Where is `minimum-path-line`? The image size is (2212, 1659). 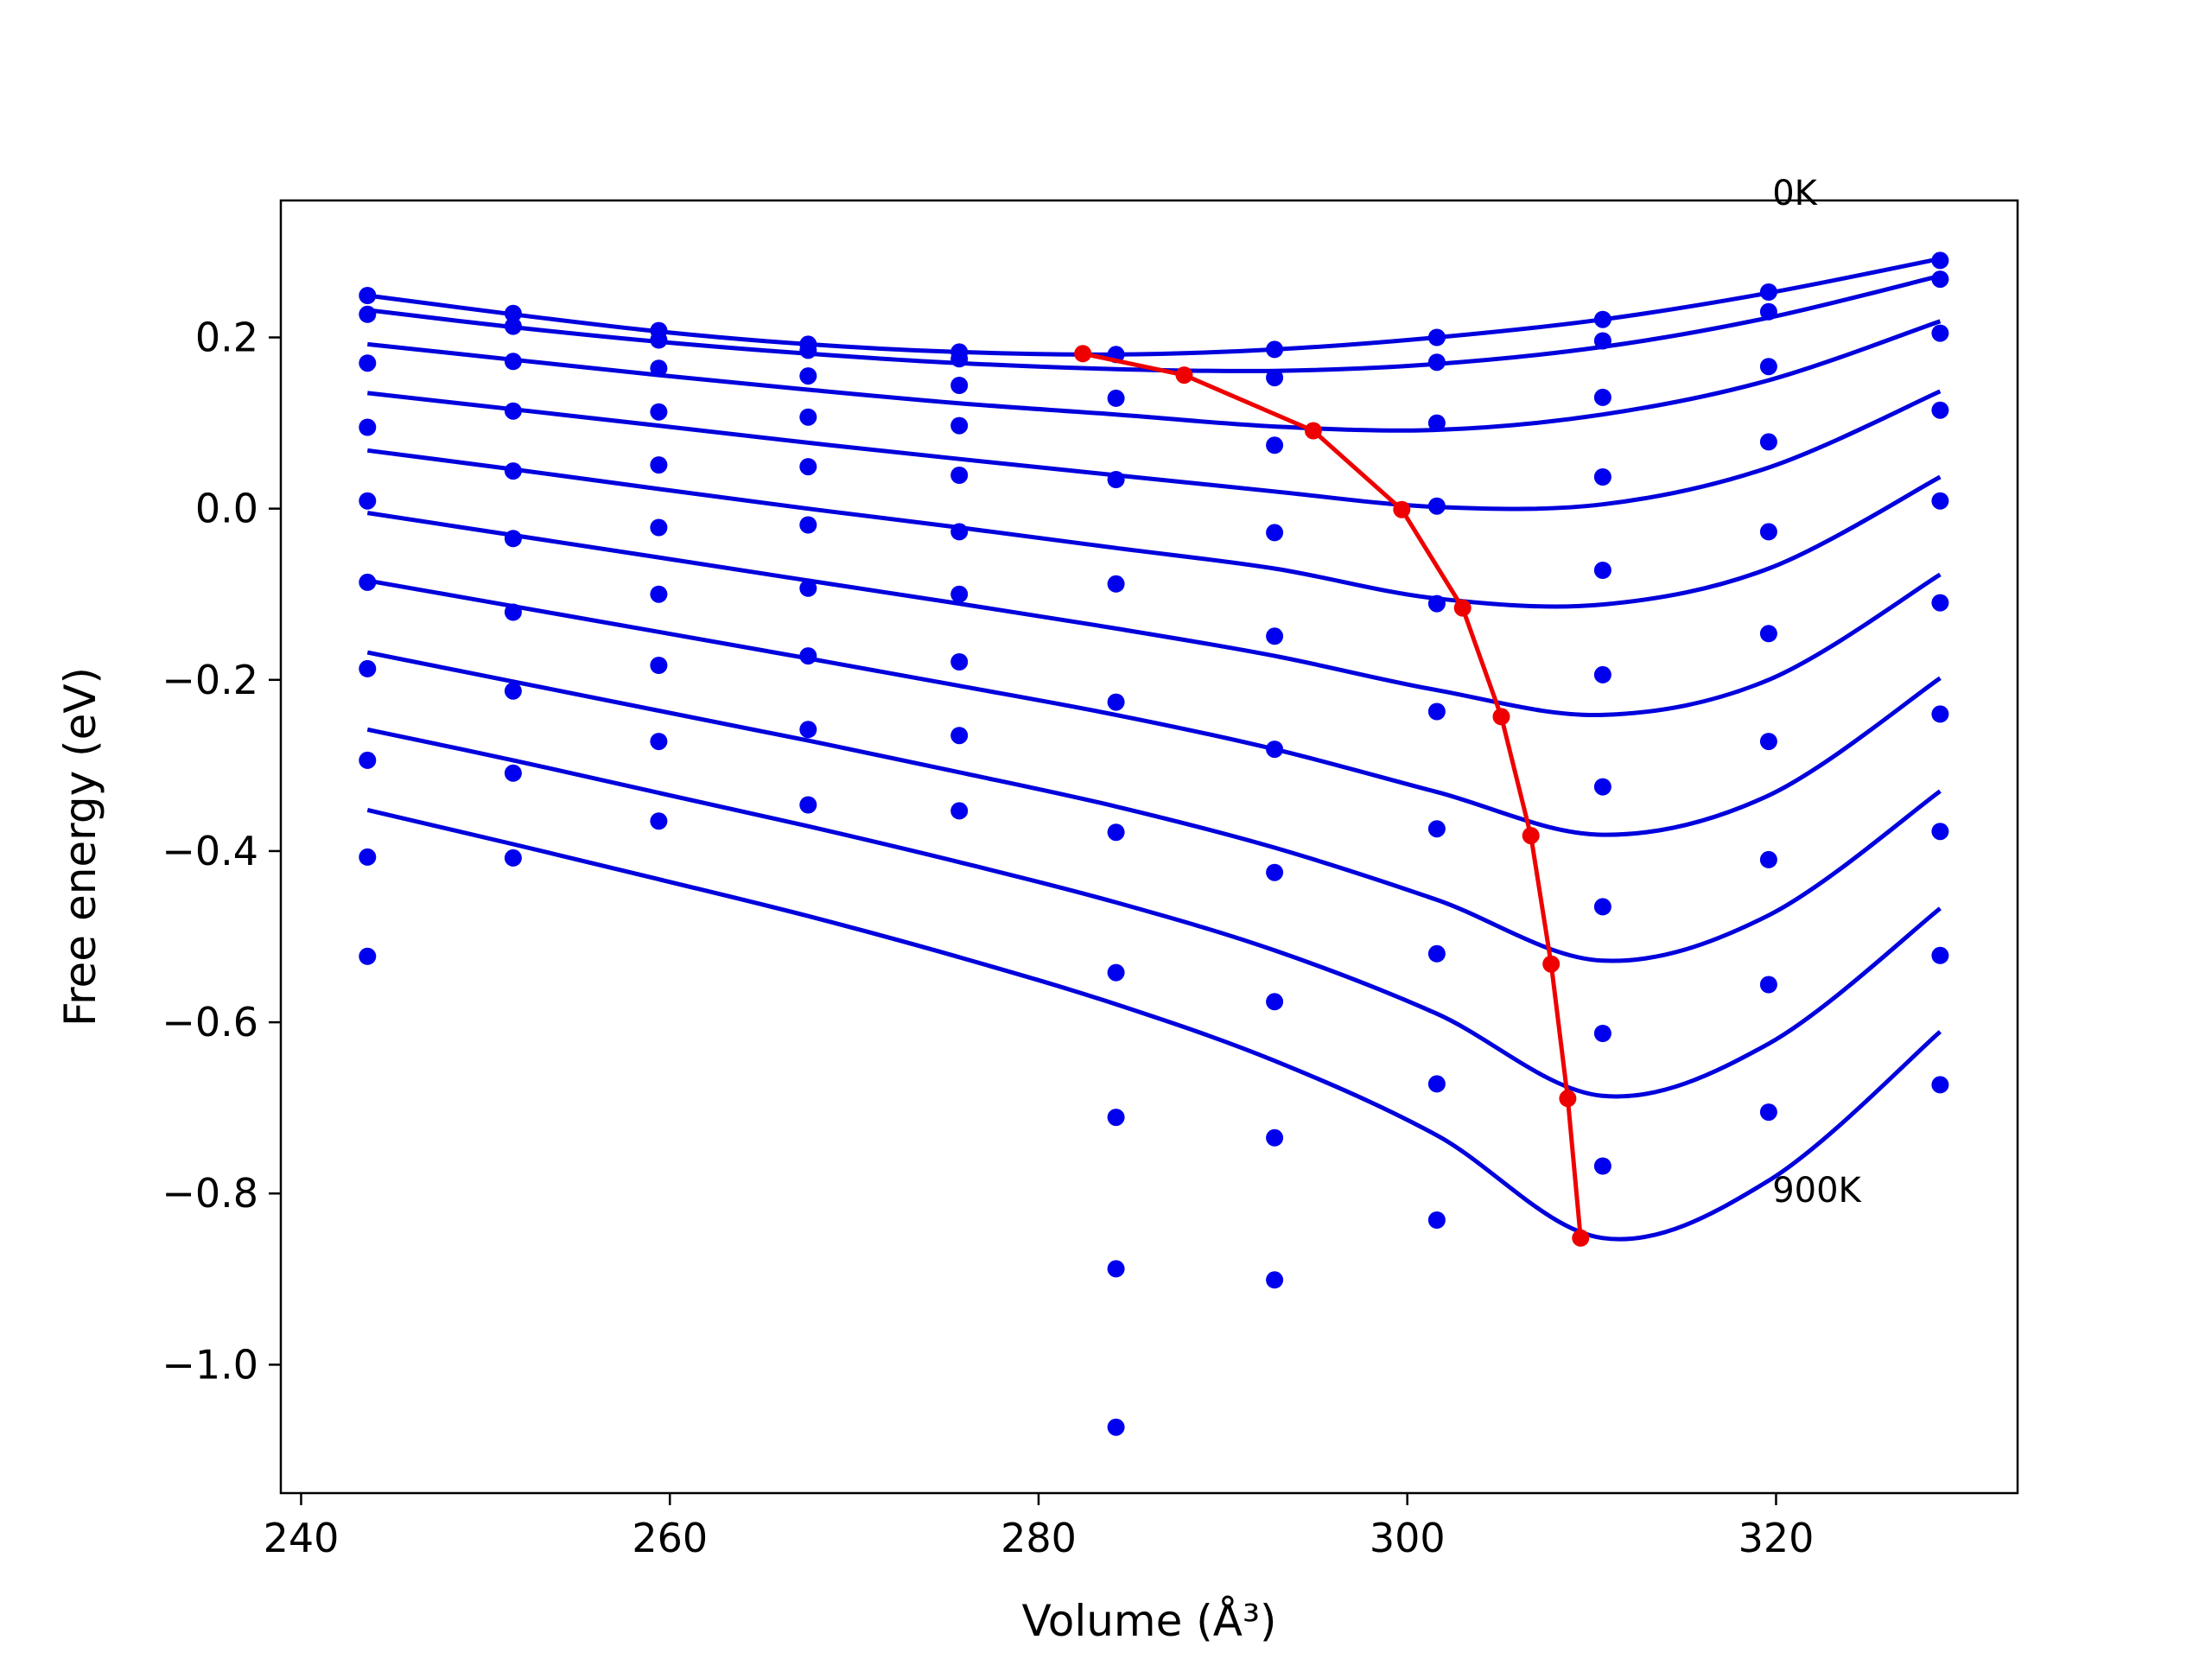
minimum-path-line is located at coordinates (1332, 795).